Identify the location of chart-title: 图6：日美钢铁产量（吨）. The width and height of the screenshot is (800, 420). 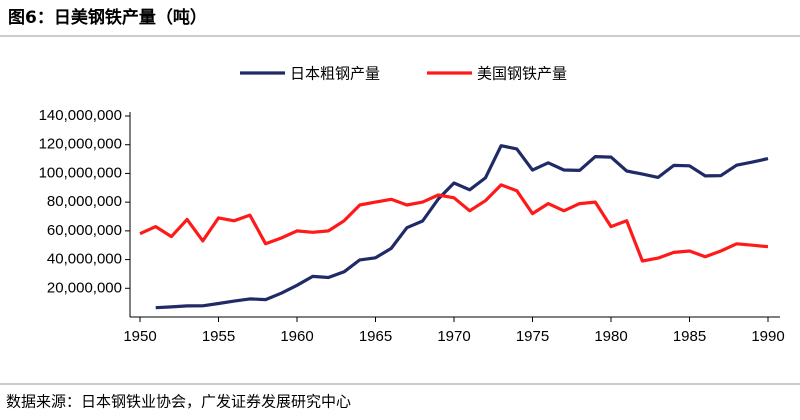
(107, 17).